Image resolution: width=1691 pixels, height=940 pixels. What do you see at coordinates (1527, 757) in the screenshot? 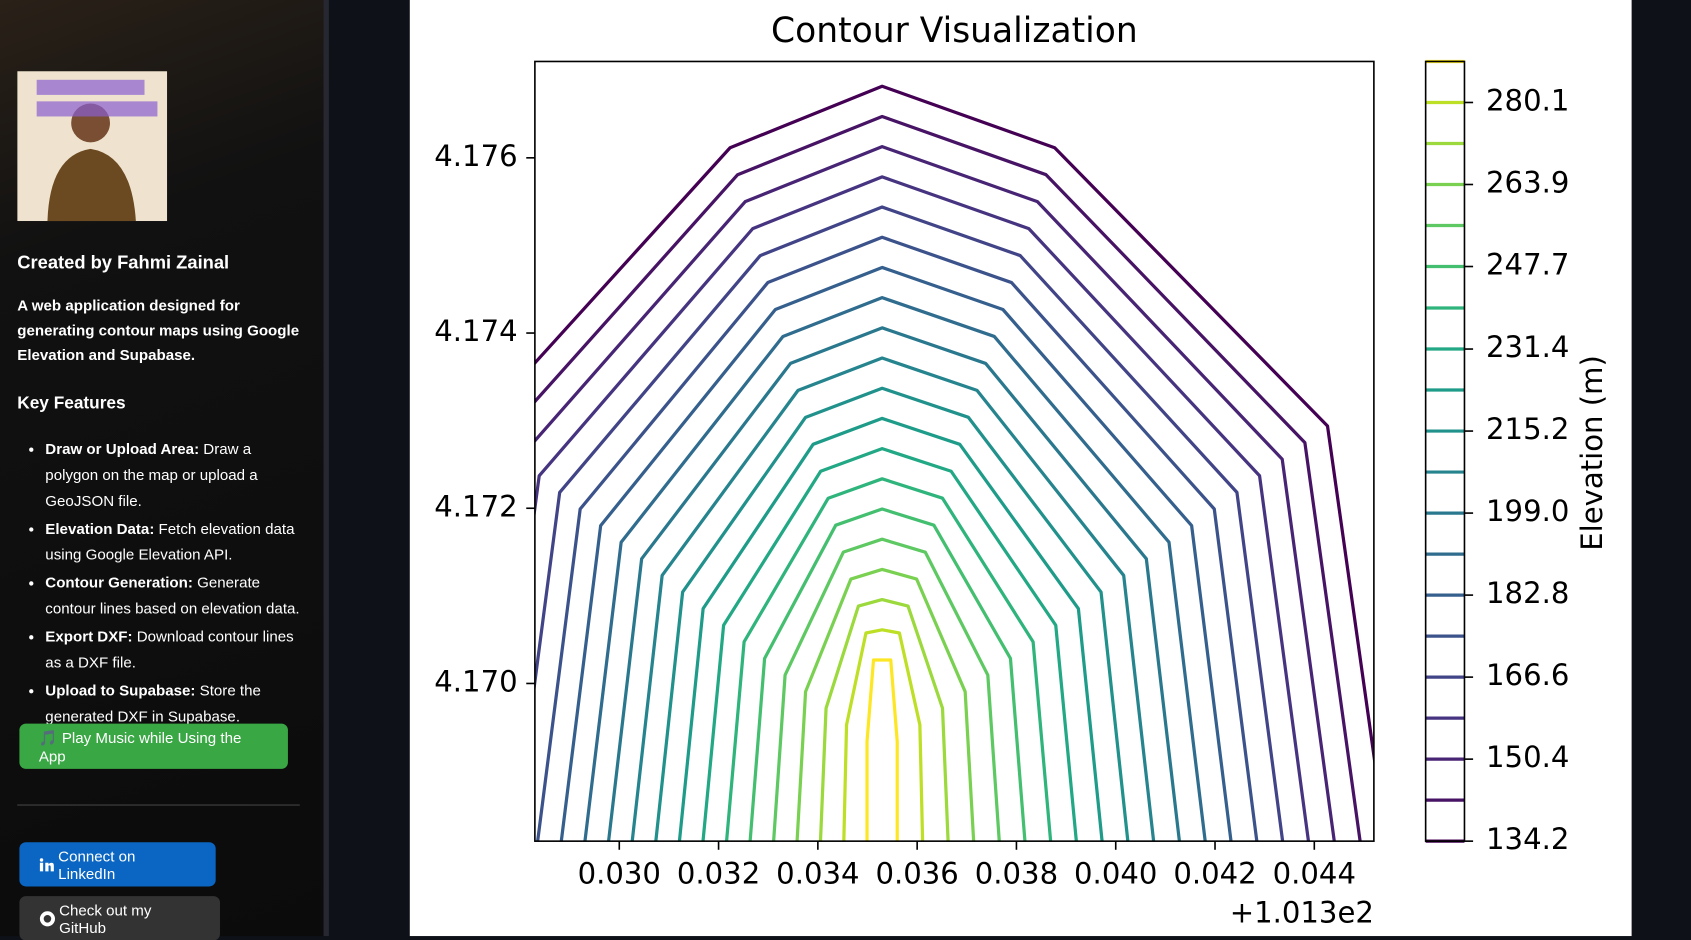
I see `colorbar-tick-label: 150.4` at bounding box center [1527, 757].